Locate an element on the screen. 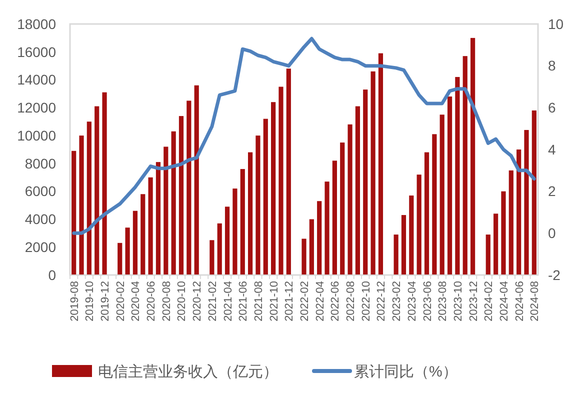 This screenshot has height=397, width=577. y-tick-label: 0 is located at coordinates (52, 274).